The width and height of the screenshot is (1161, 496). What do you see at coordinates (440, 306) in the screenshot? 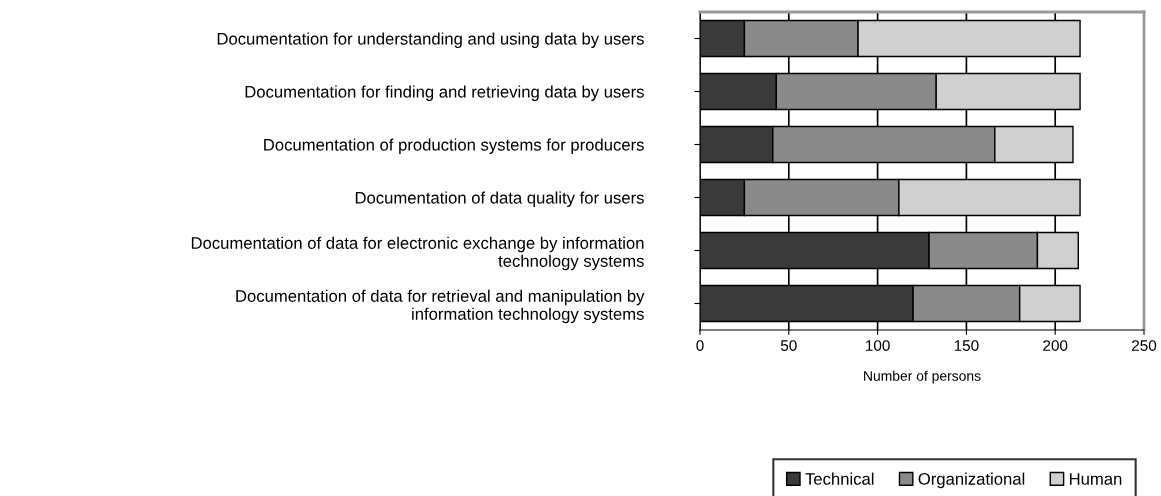
I see `y-tick-label: Documentation of data for retrieval and manipulation by information technology systems` at bounding box center [440, 306].